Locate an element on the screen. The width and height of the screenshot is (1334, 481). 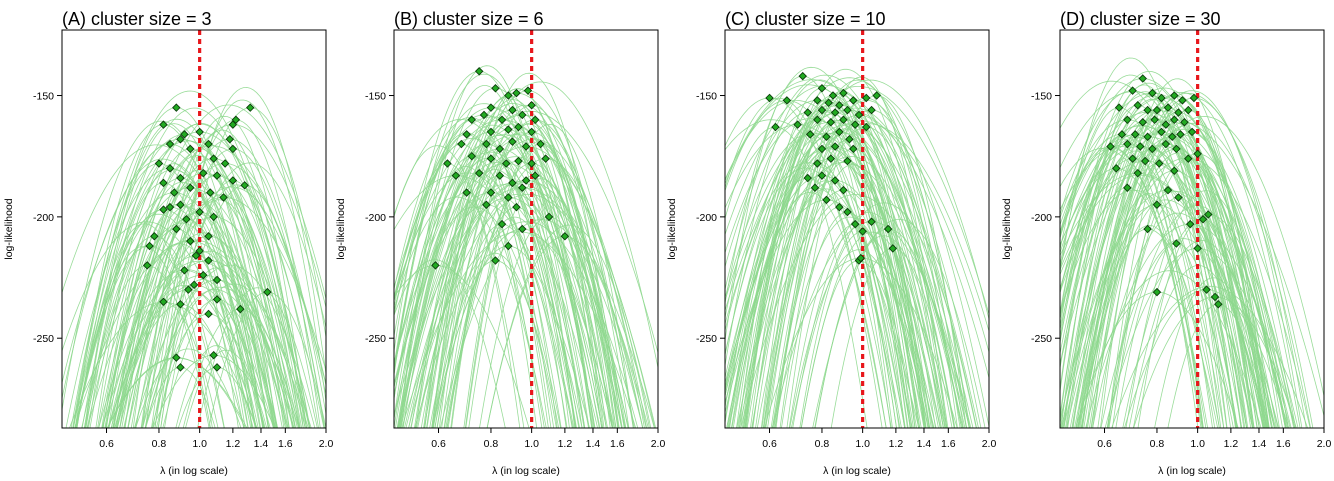
panel-title: (C) cluster size = 10 is located at coordinates (805, 19).